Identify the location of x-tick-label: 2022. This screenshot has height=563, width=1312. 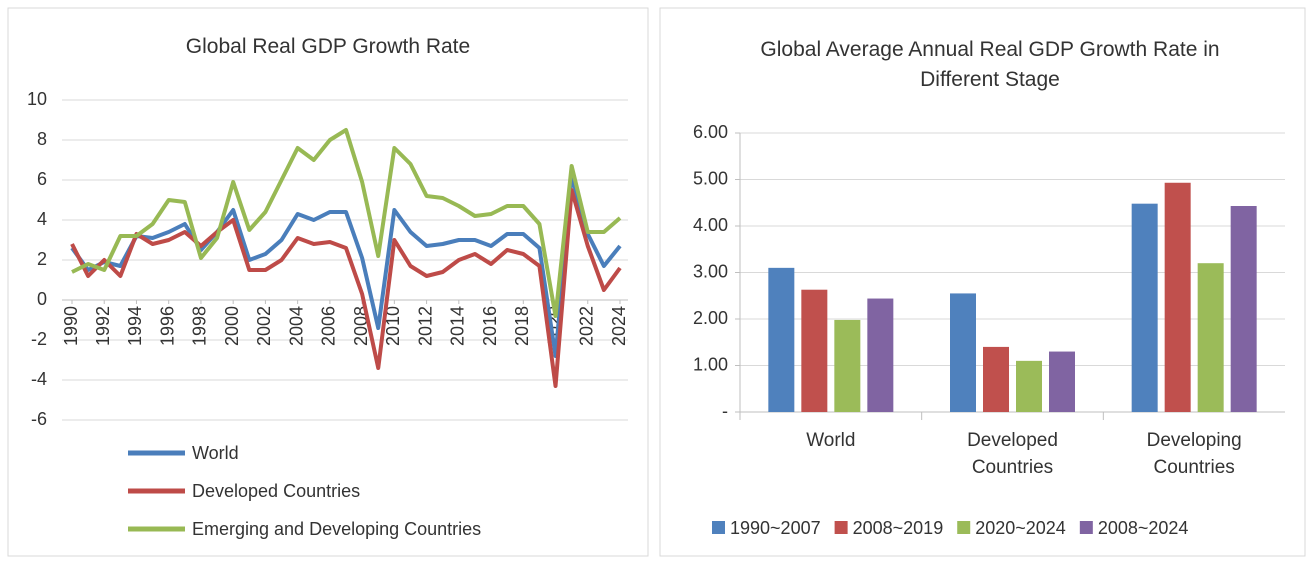
(587, 326).